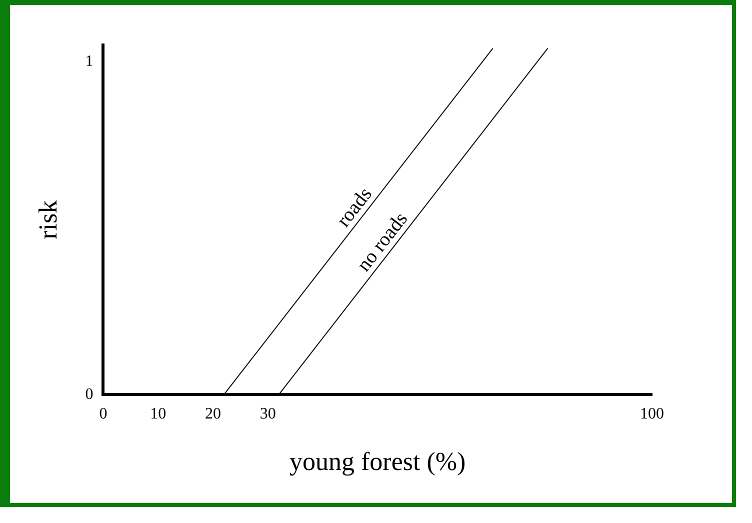  Describe the element at coordinates (212, 413) in the screenshot. I see `x-tick-label: 20` at that location.